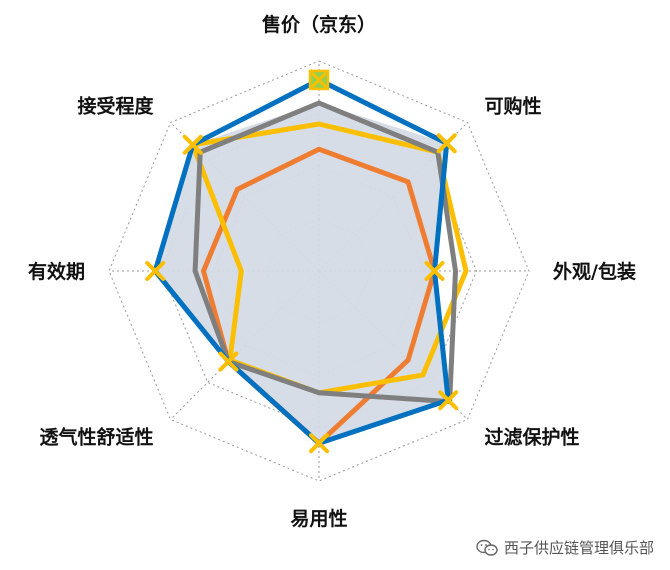 This screenshot has width=670, height=570. Describe the element at coordinates (578, 548) in the screenshot. I see `watermark-text: 西子供应链管理俱乐部` at that location.